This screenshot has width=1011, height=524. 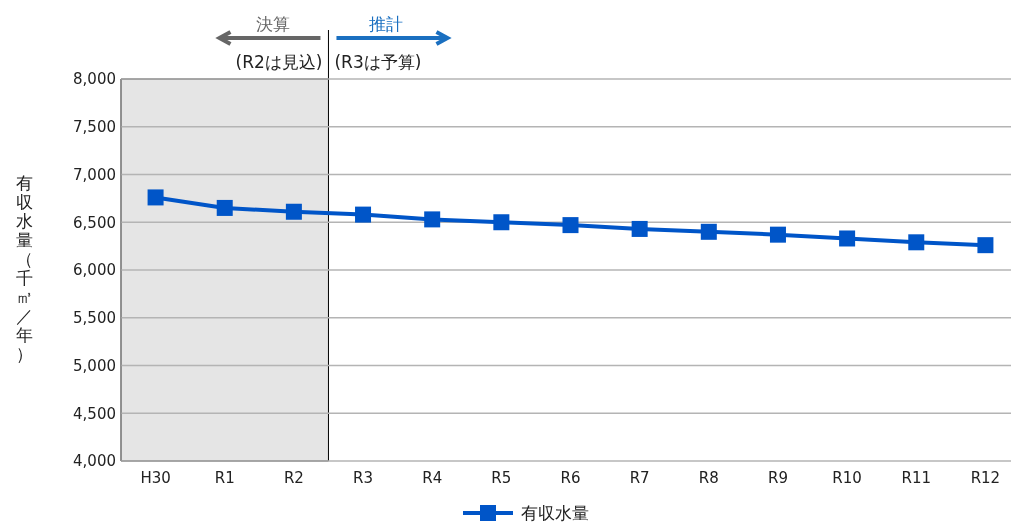 What do you see at coordinates (847, 478) in the screenshot?
I see `x-tick-label: R10` at bounding box center [847, 478].